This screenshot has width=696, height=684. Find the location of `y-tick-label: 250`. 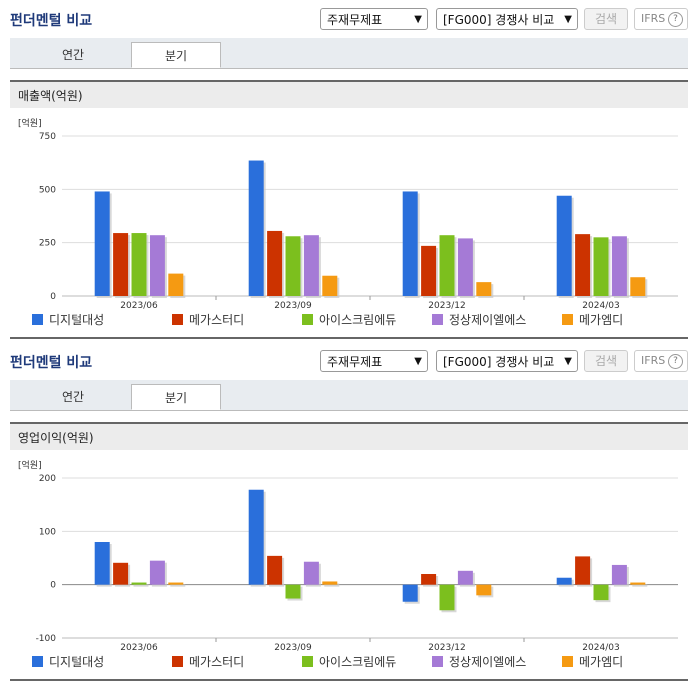

y-tick-label: 250 is located at coordinates (47, 244).